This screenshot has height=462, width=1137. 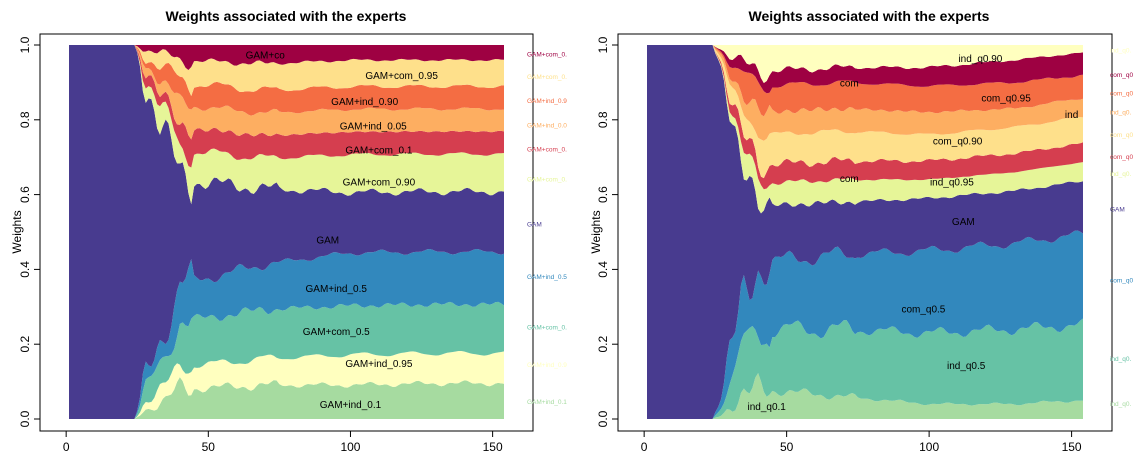 I want to click on right-series-label: GAM+ind_0.1, so click(x=547, y=402).